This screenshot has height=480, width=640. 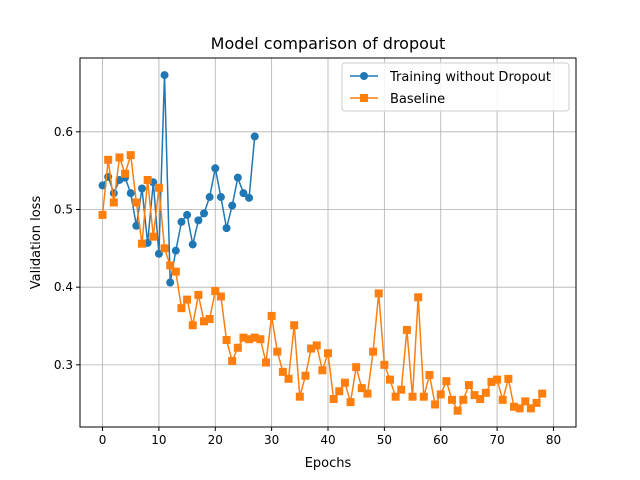 I want to click on x-tick-label: 20, so click(x=215, y=440).